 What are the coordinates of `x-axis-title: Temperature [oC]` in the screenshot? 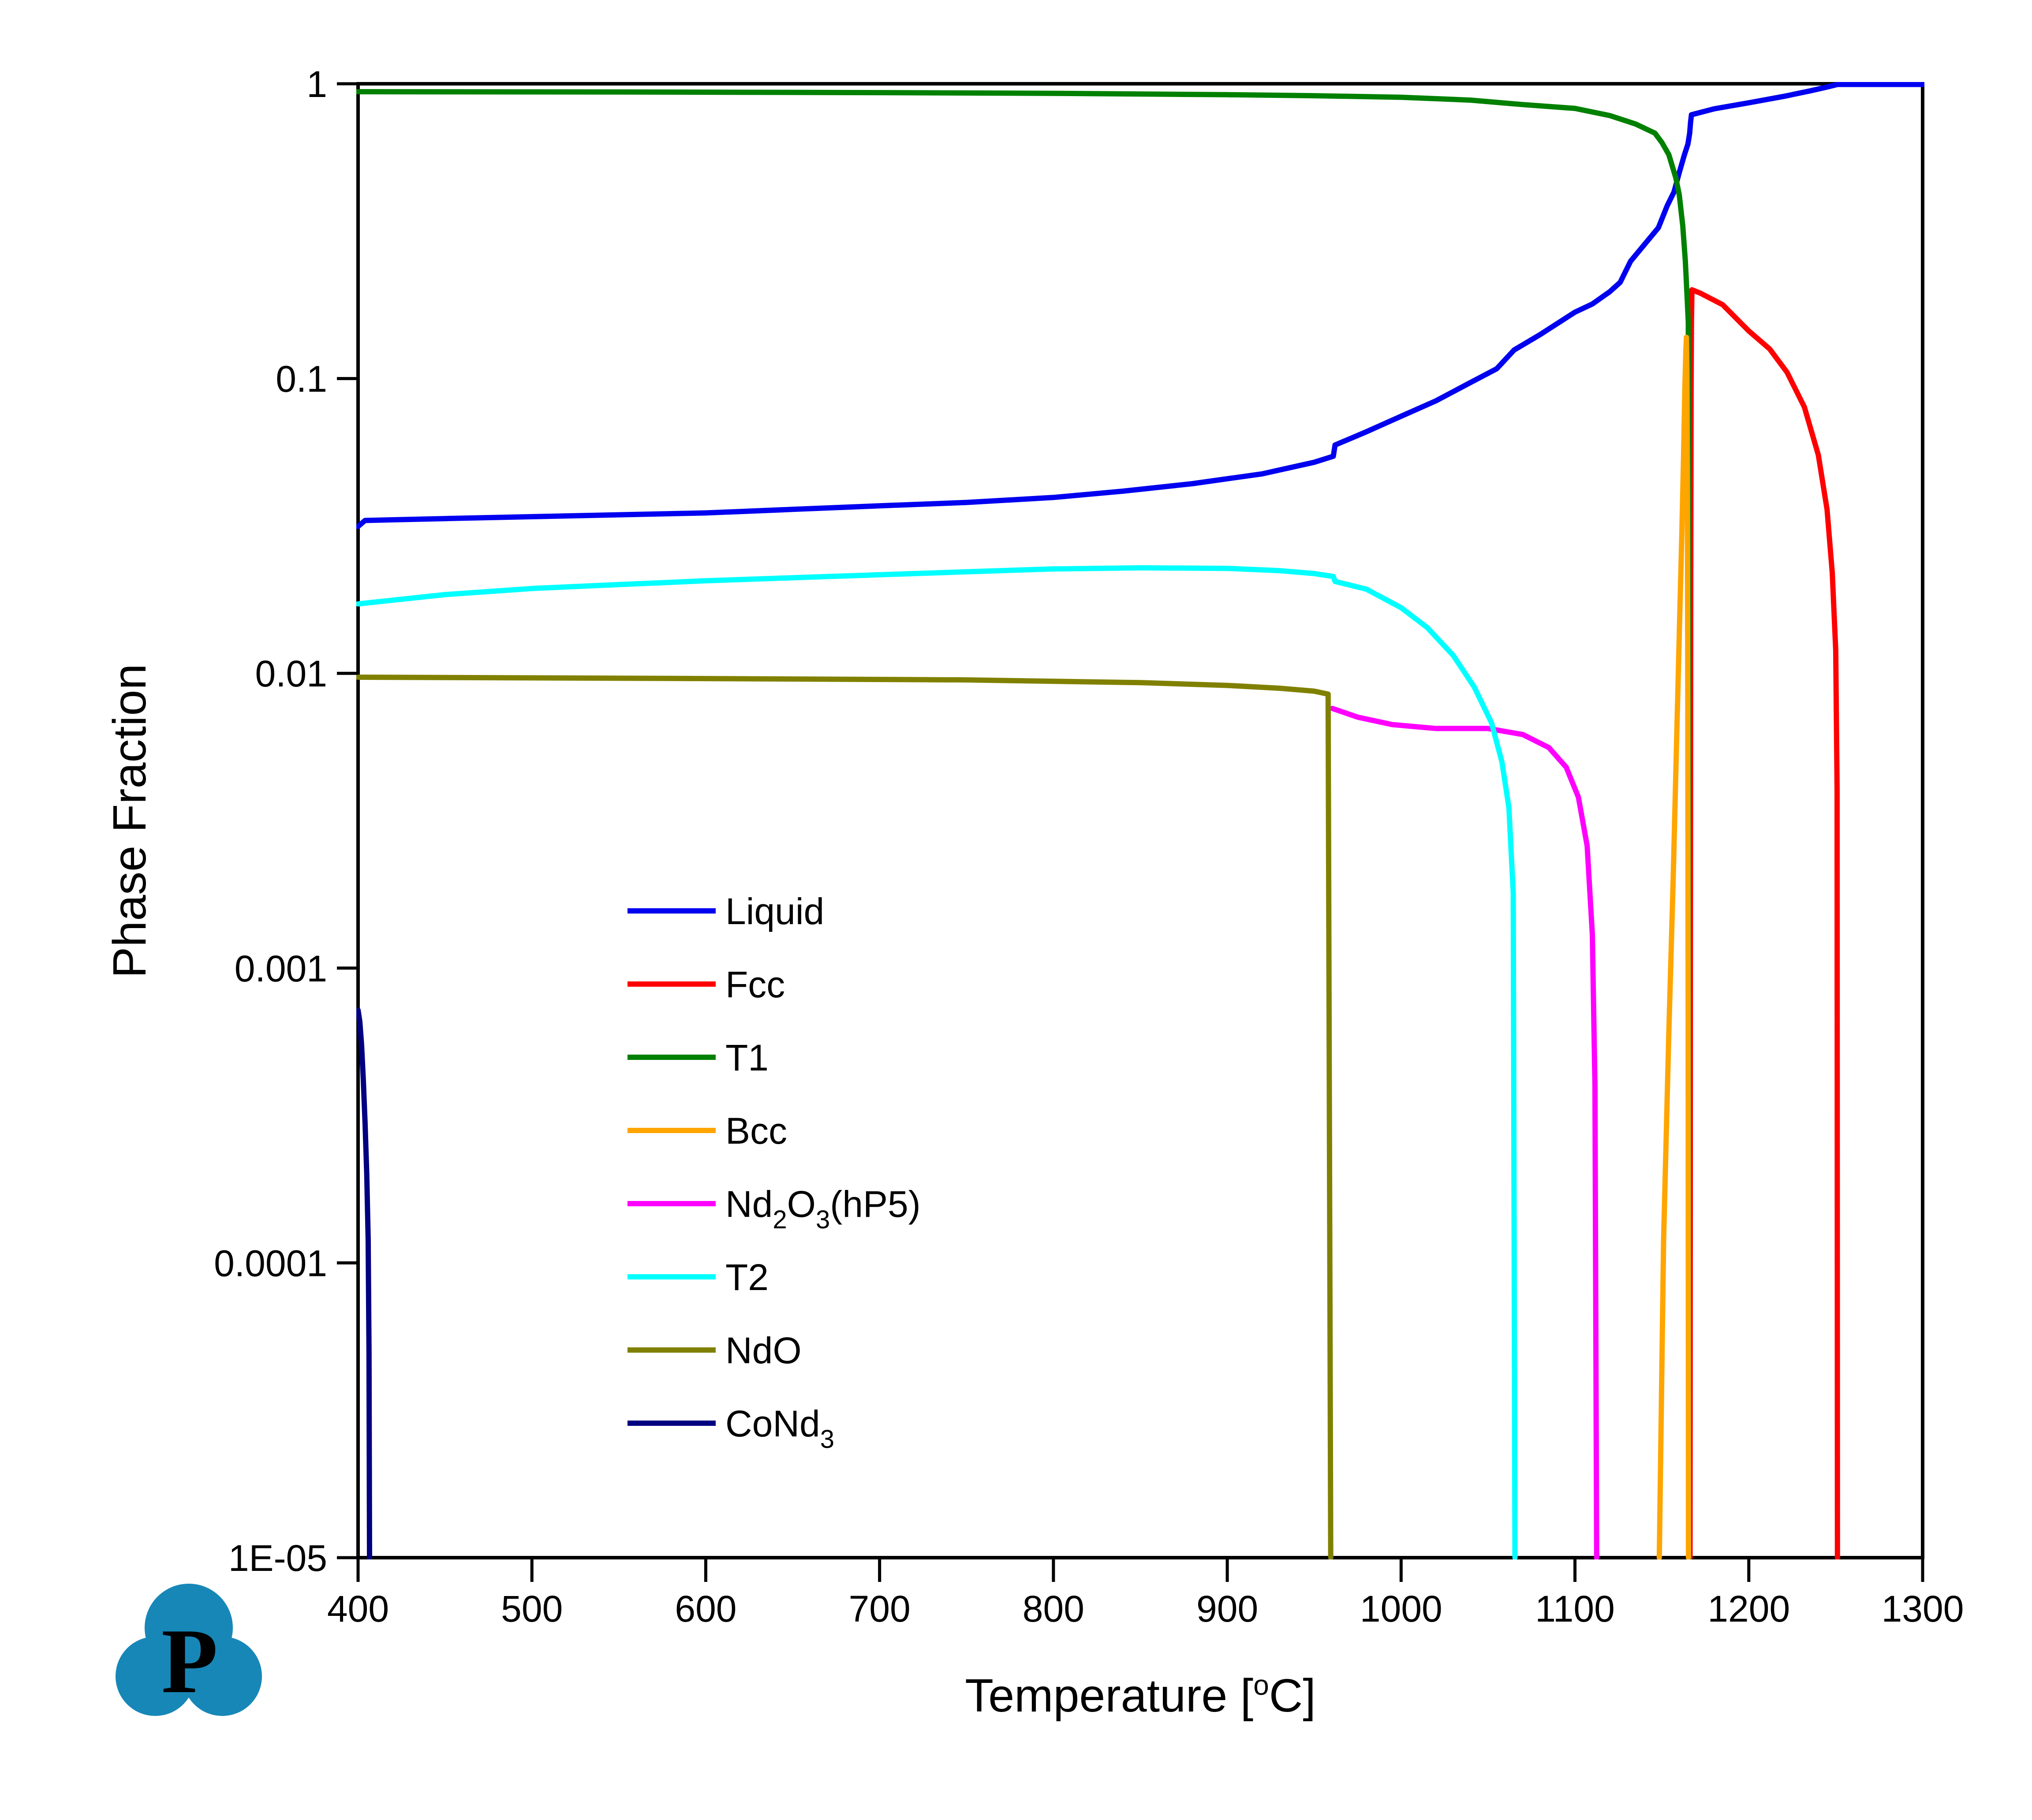 It's located at (1140, 1695).